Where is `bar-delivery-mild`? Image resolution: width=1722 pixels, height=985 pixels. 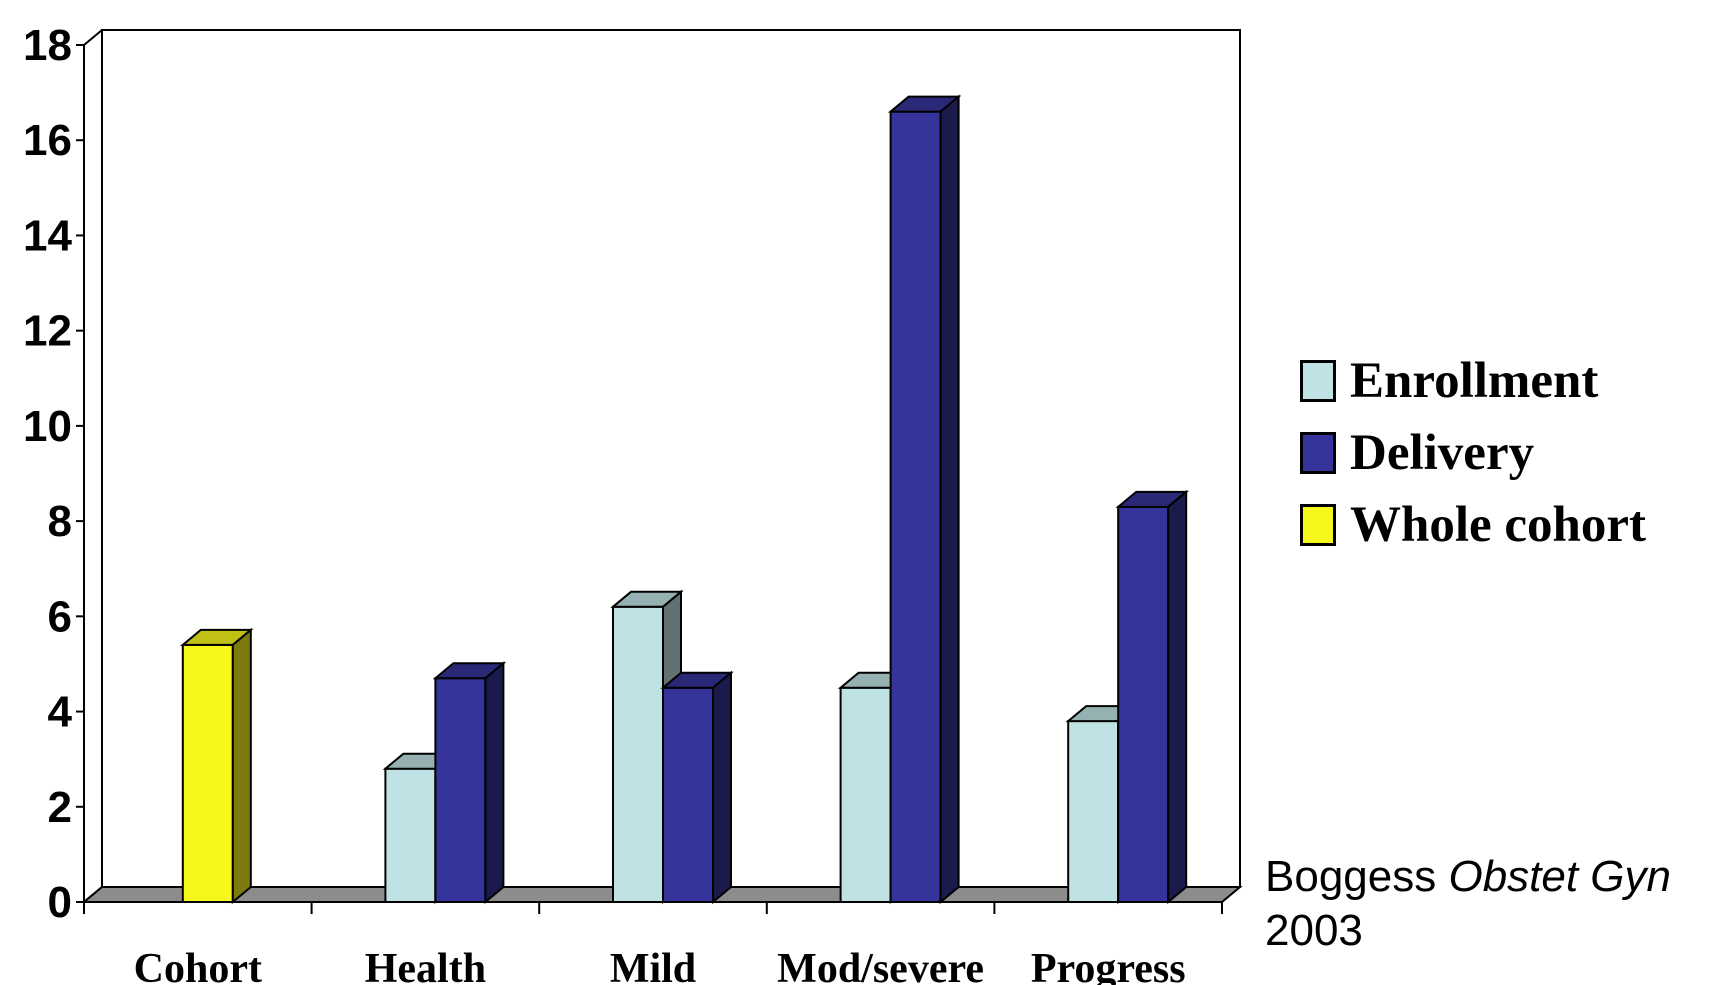 bar-delivery-mild is located at coordinates (697, 787).